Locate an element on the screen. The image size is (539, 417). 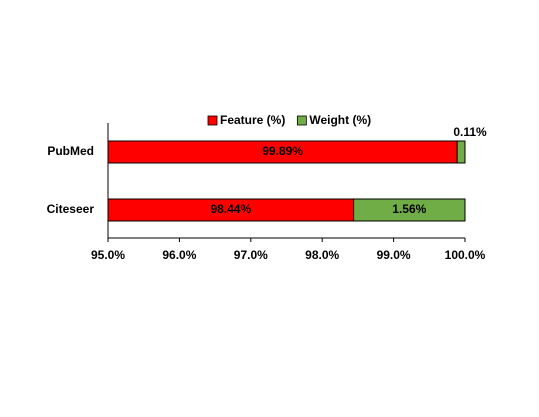
data-label: 1.56% is located at coordinates (409, 209).